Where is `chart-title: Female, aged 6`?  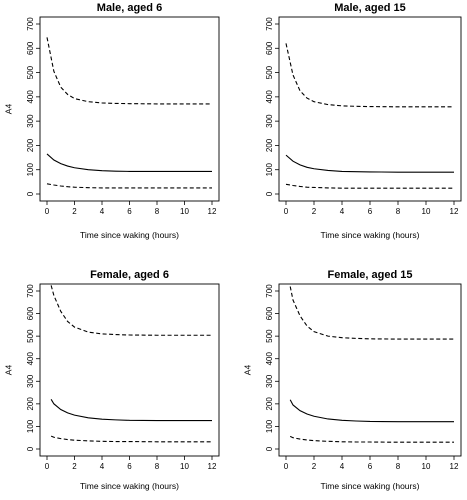
chart-title: Female, aged 6 is located at coordinates (129, 275).